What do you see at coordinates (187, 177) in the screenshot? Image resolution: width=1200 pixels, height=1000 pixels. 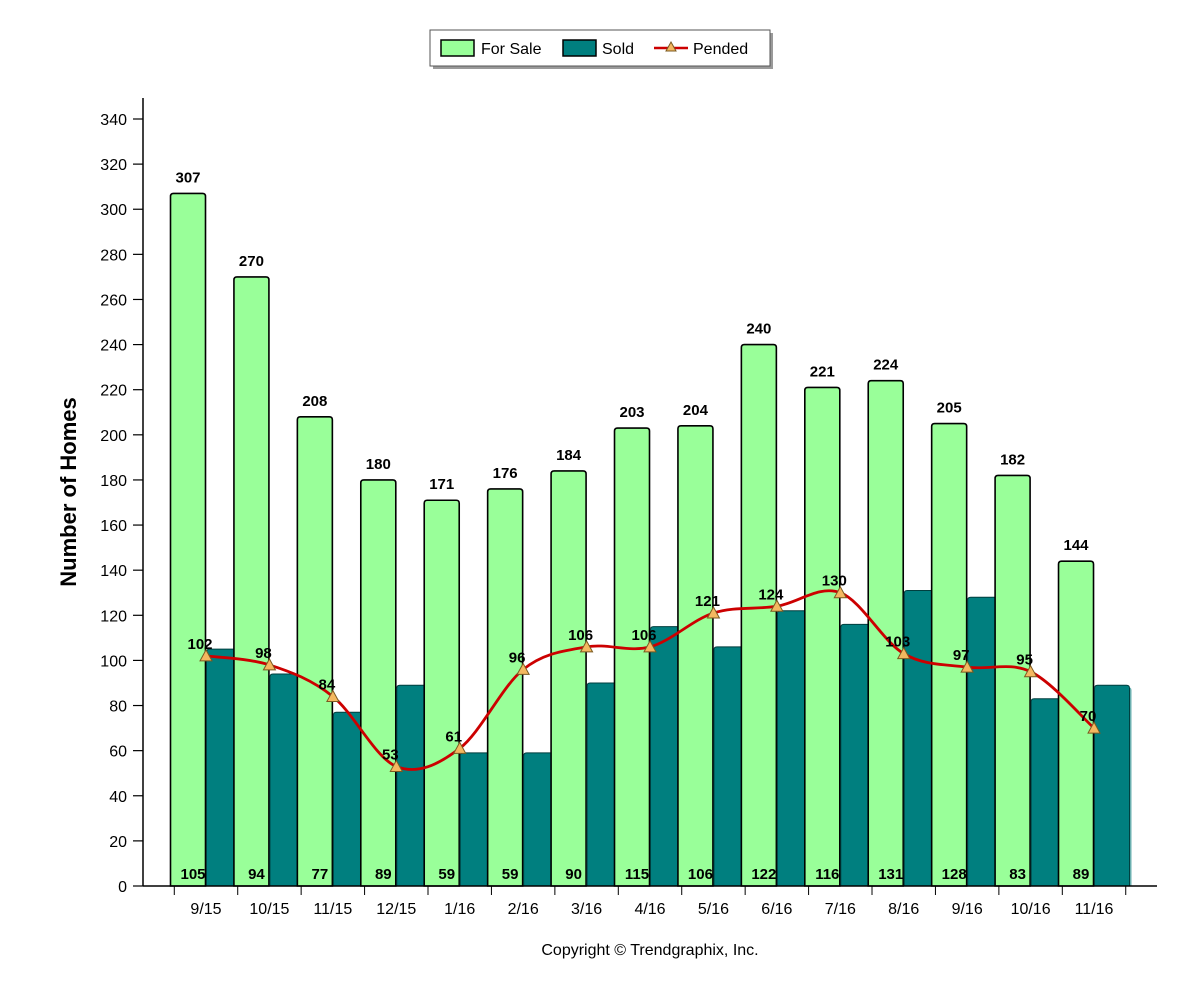 I see `label-for-sale-9-15: 307` at bounding box center [187, 177].